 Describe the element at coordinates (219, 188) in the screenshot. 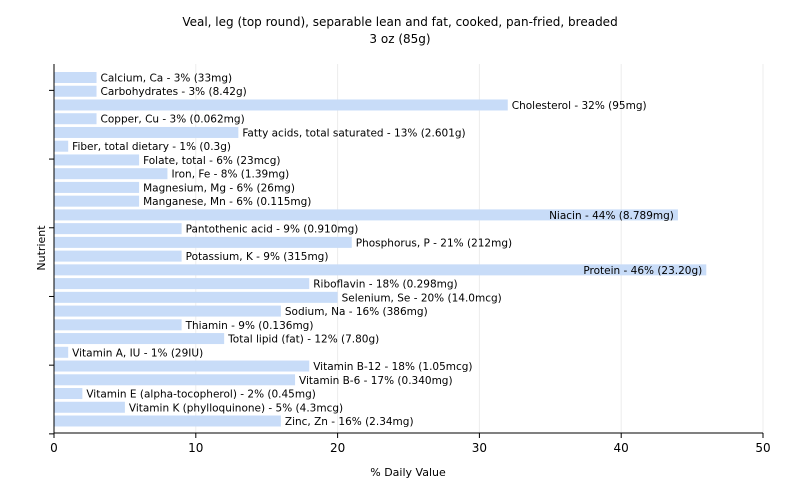

I see `bar-label: Magnesium, Mg - 6% (26mg)` at that location.